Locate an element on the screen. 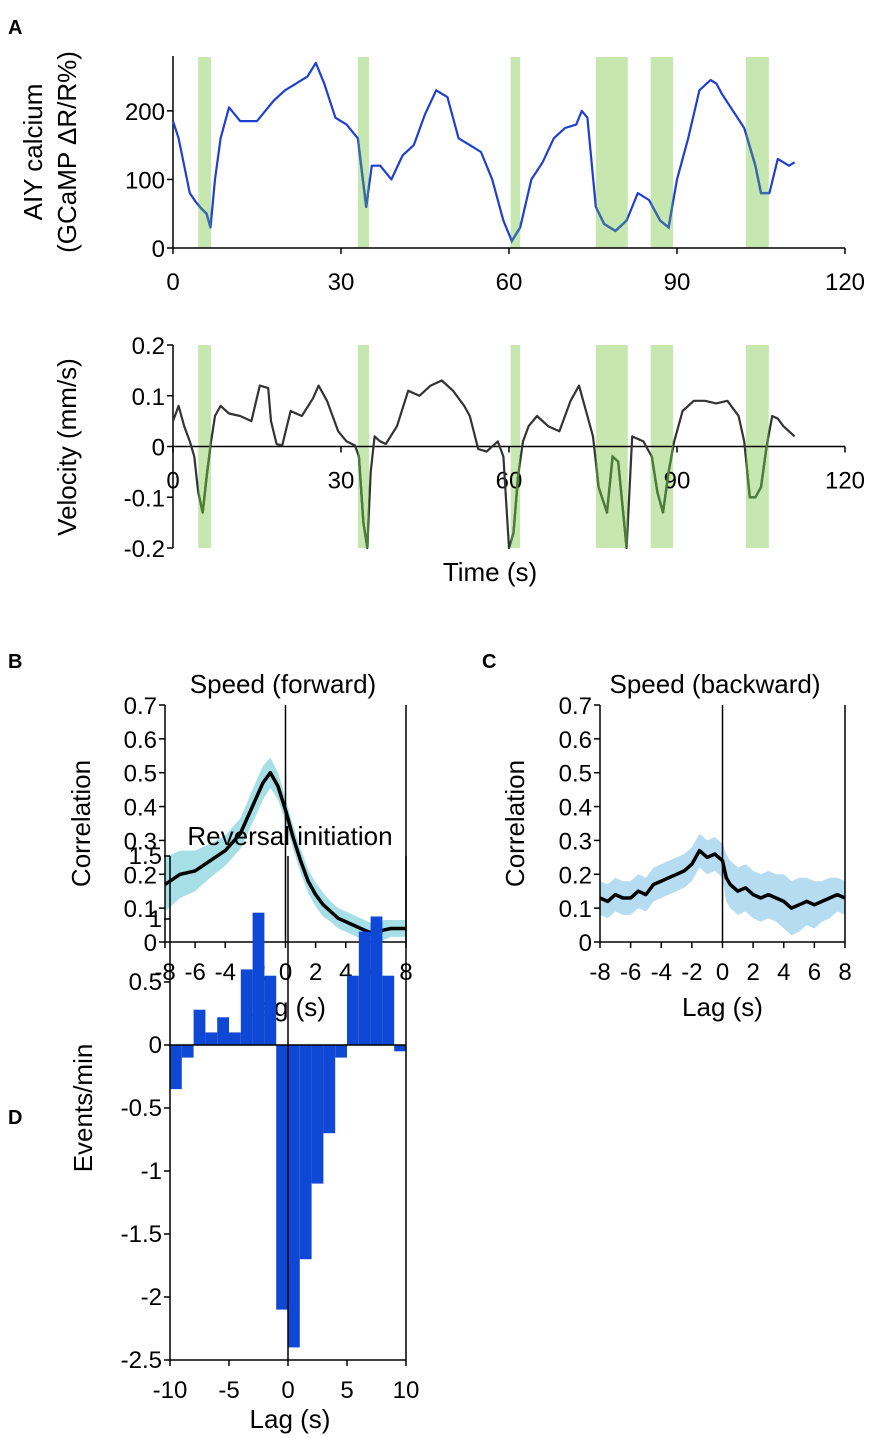 The height and width of the screenshot is (1438, 872). y-tick-label: 1 is located at coordinates (155, 919).